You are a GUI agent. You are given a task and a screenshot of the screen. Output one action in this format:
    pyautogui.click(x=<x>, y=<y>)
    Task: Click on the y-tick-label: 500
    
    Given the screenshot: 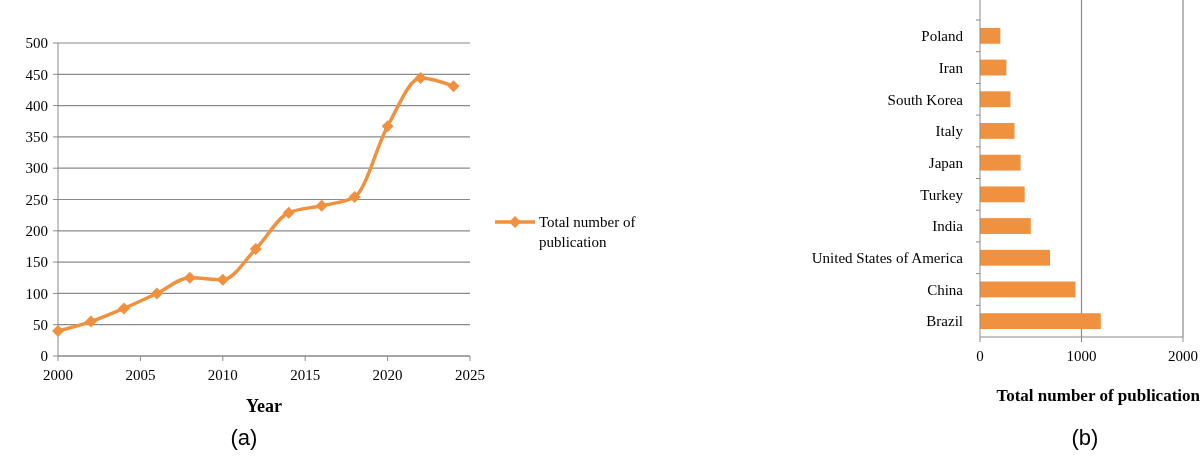 What is the action you would take?
    pyautogui.click(x=36, y=43)
    